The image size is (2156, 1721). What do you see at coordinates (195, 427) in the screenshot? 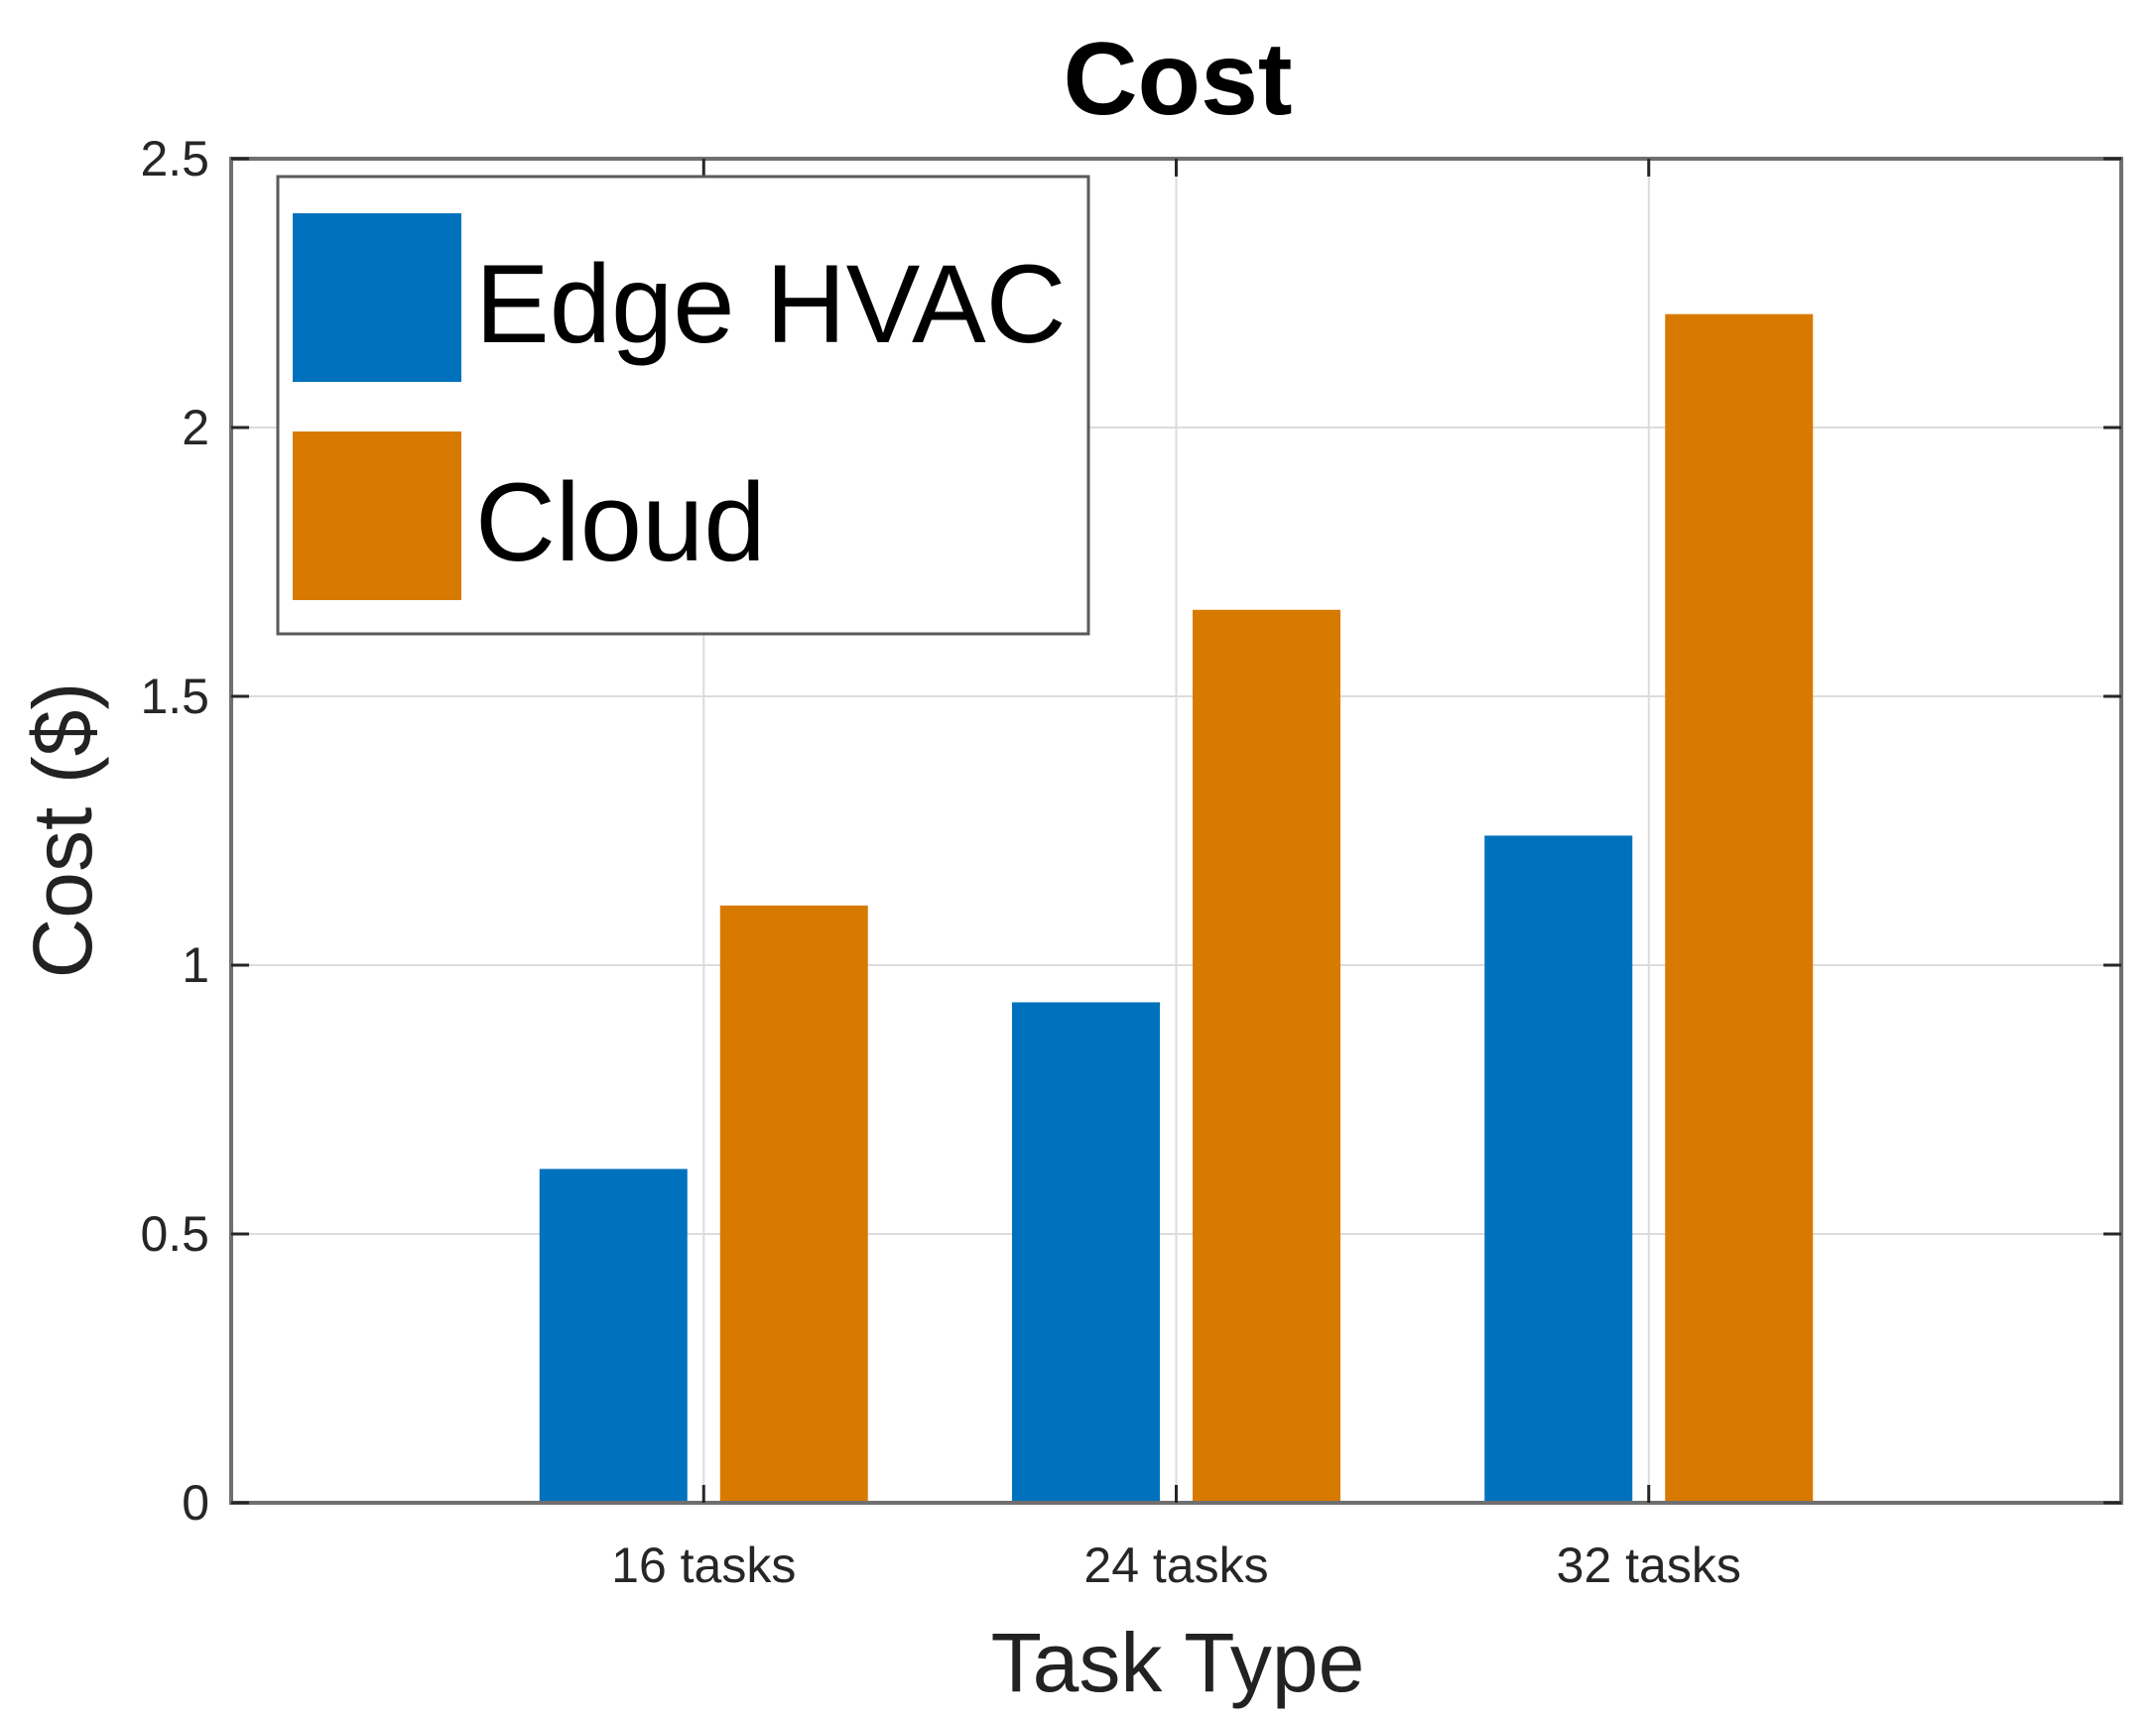
I see `y-tick-label: 2` at bounding box center [195, 427].